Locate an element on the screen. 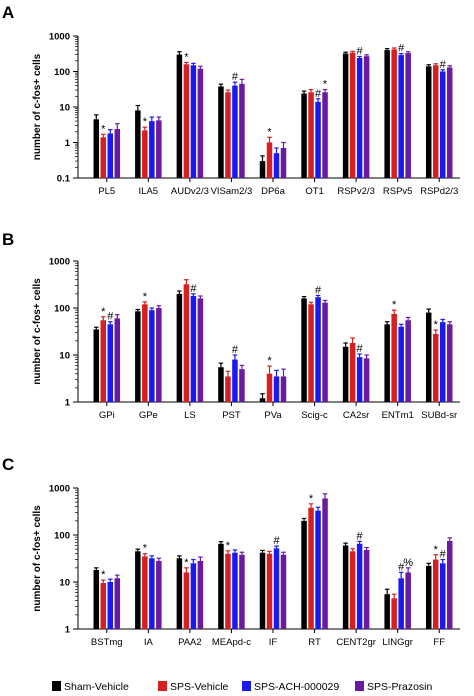 This screenshot has height=696, width=474. panel-letter-c: C is located at coordinates (8, 464).